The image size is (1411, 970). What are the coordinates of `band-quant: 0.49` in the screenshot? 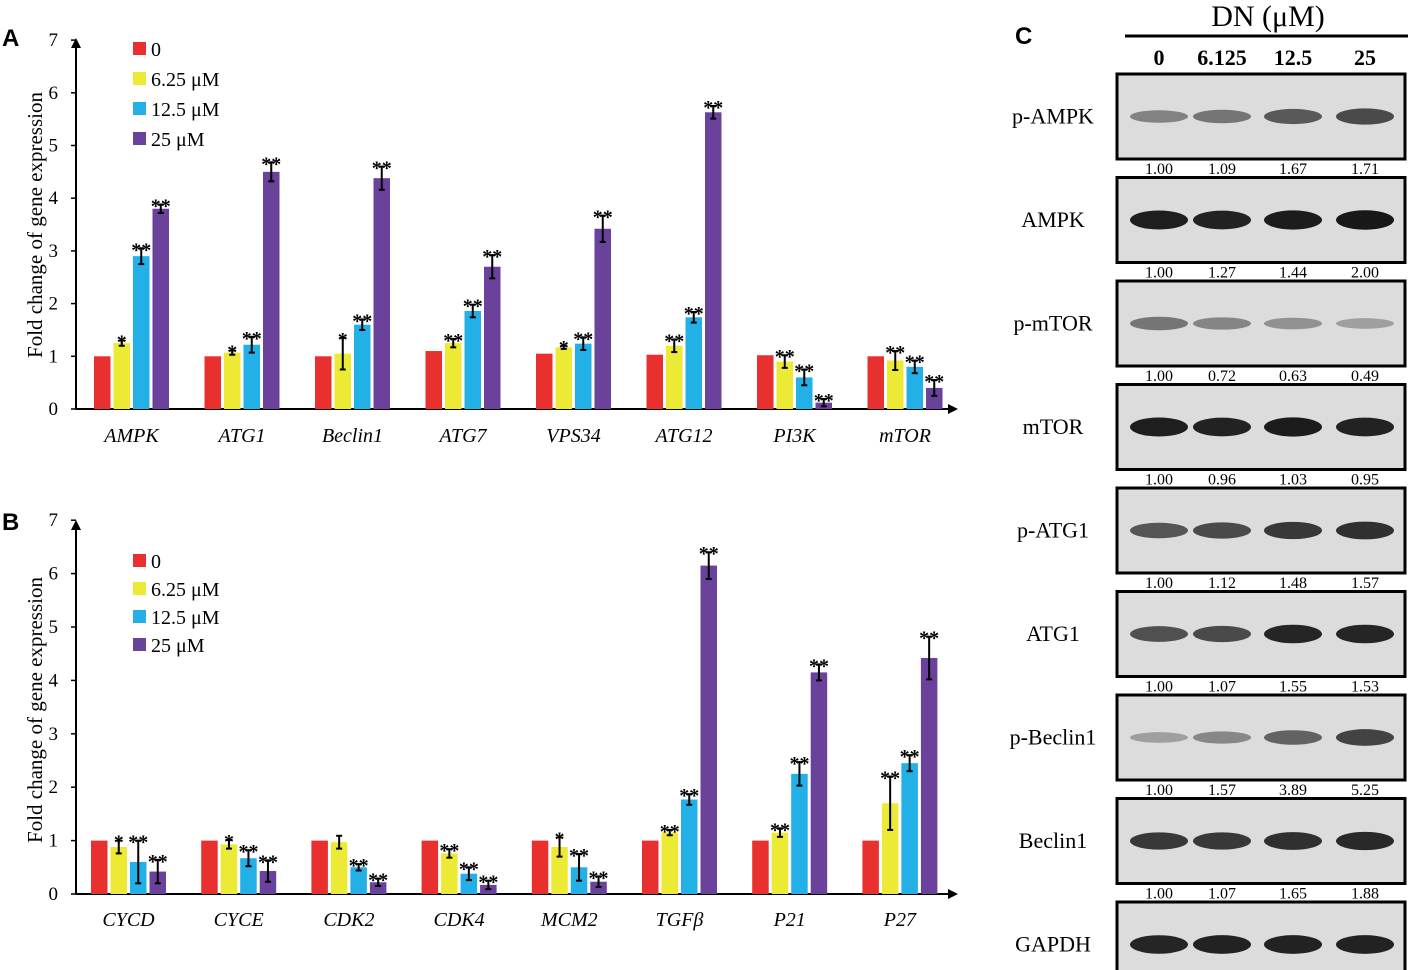 It's located at (1365, 376).